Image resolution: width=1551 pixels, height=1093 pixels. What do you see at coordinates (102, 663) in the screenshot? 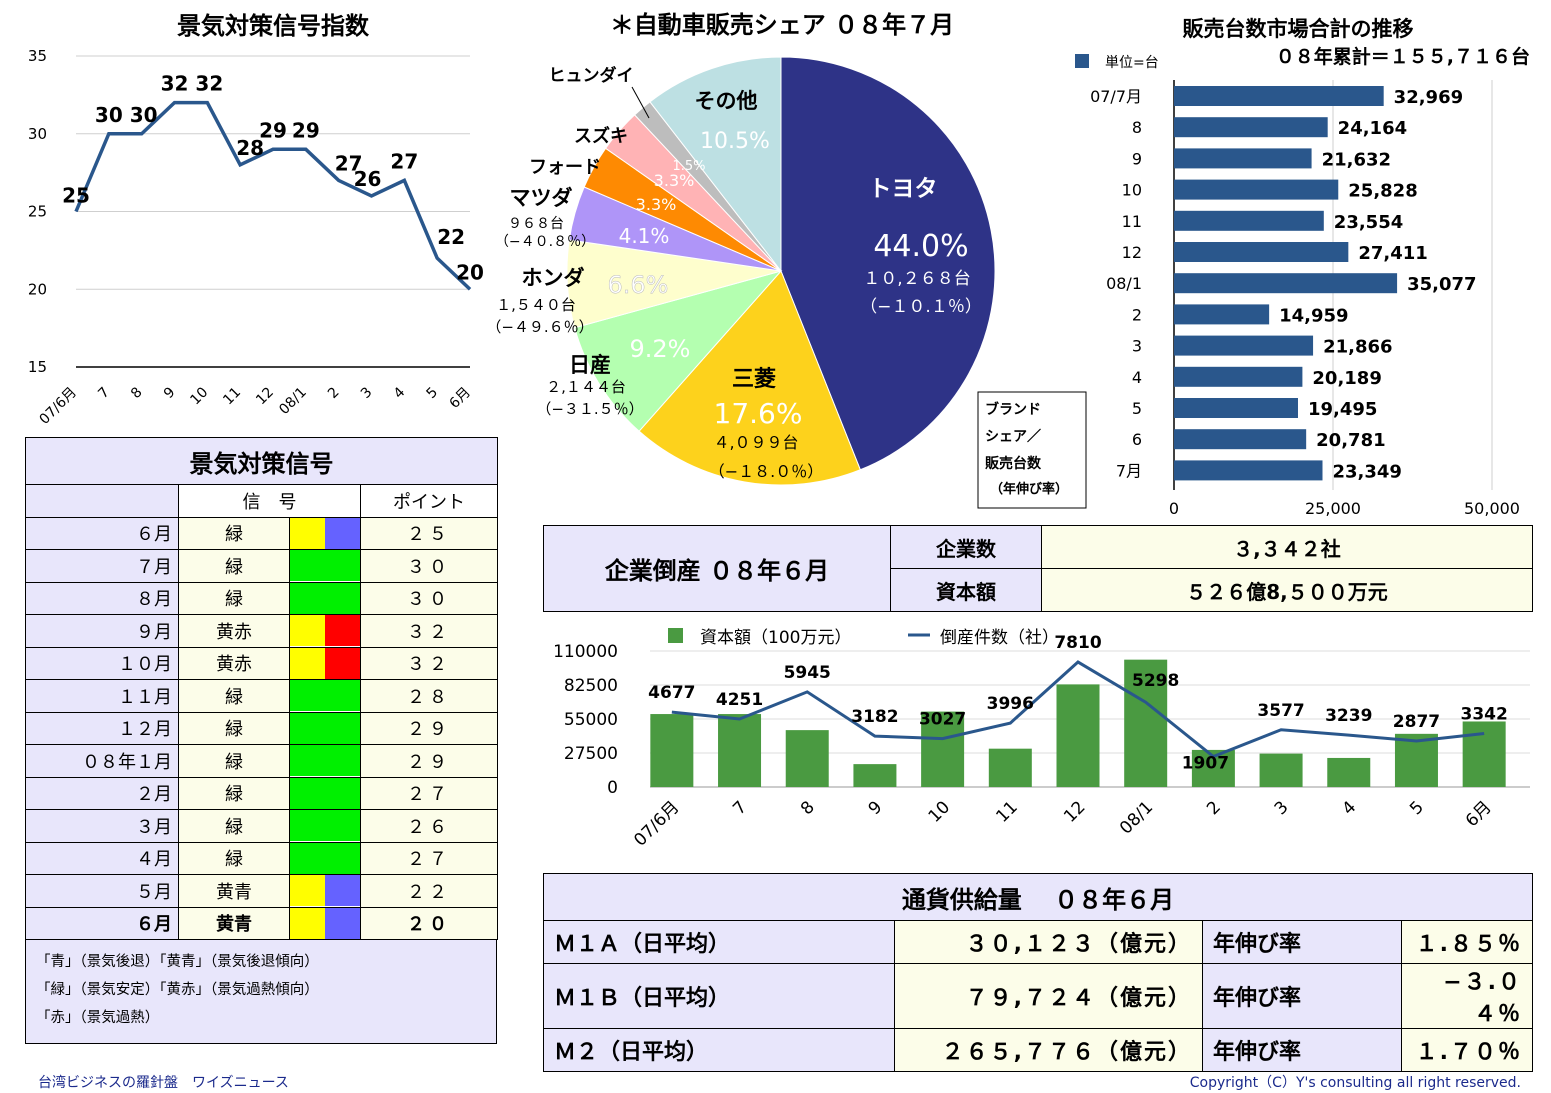
I see `signal-month: １０月` at bounding box center [102, 663].